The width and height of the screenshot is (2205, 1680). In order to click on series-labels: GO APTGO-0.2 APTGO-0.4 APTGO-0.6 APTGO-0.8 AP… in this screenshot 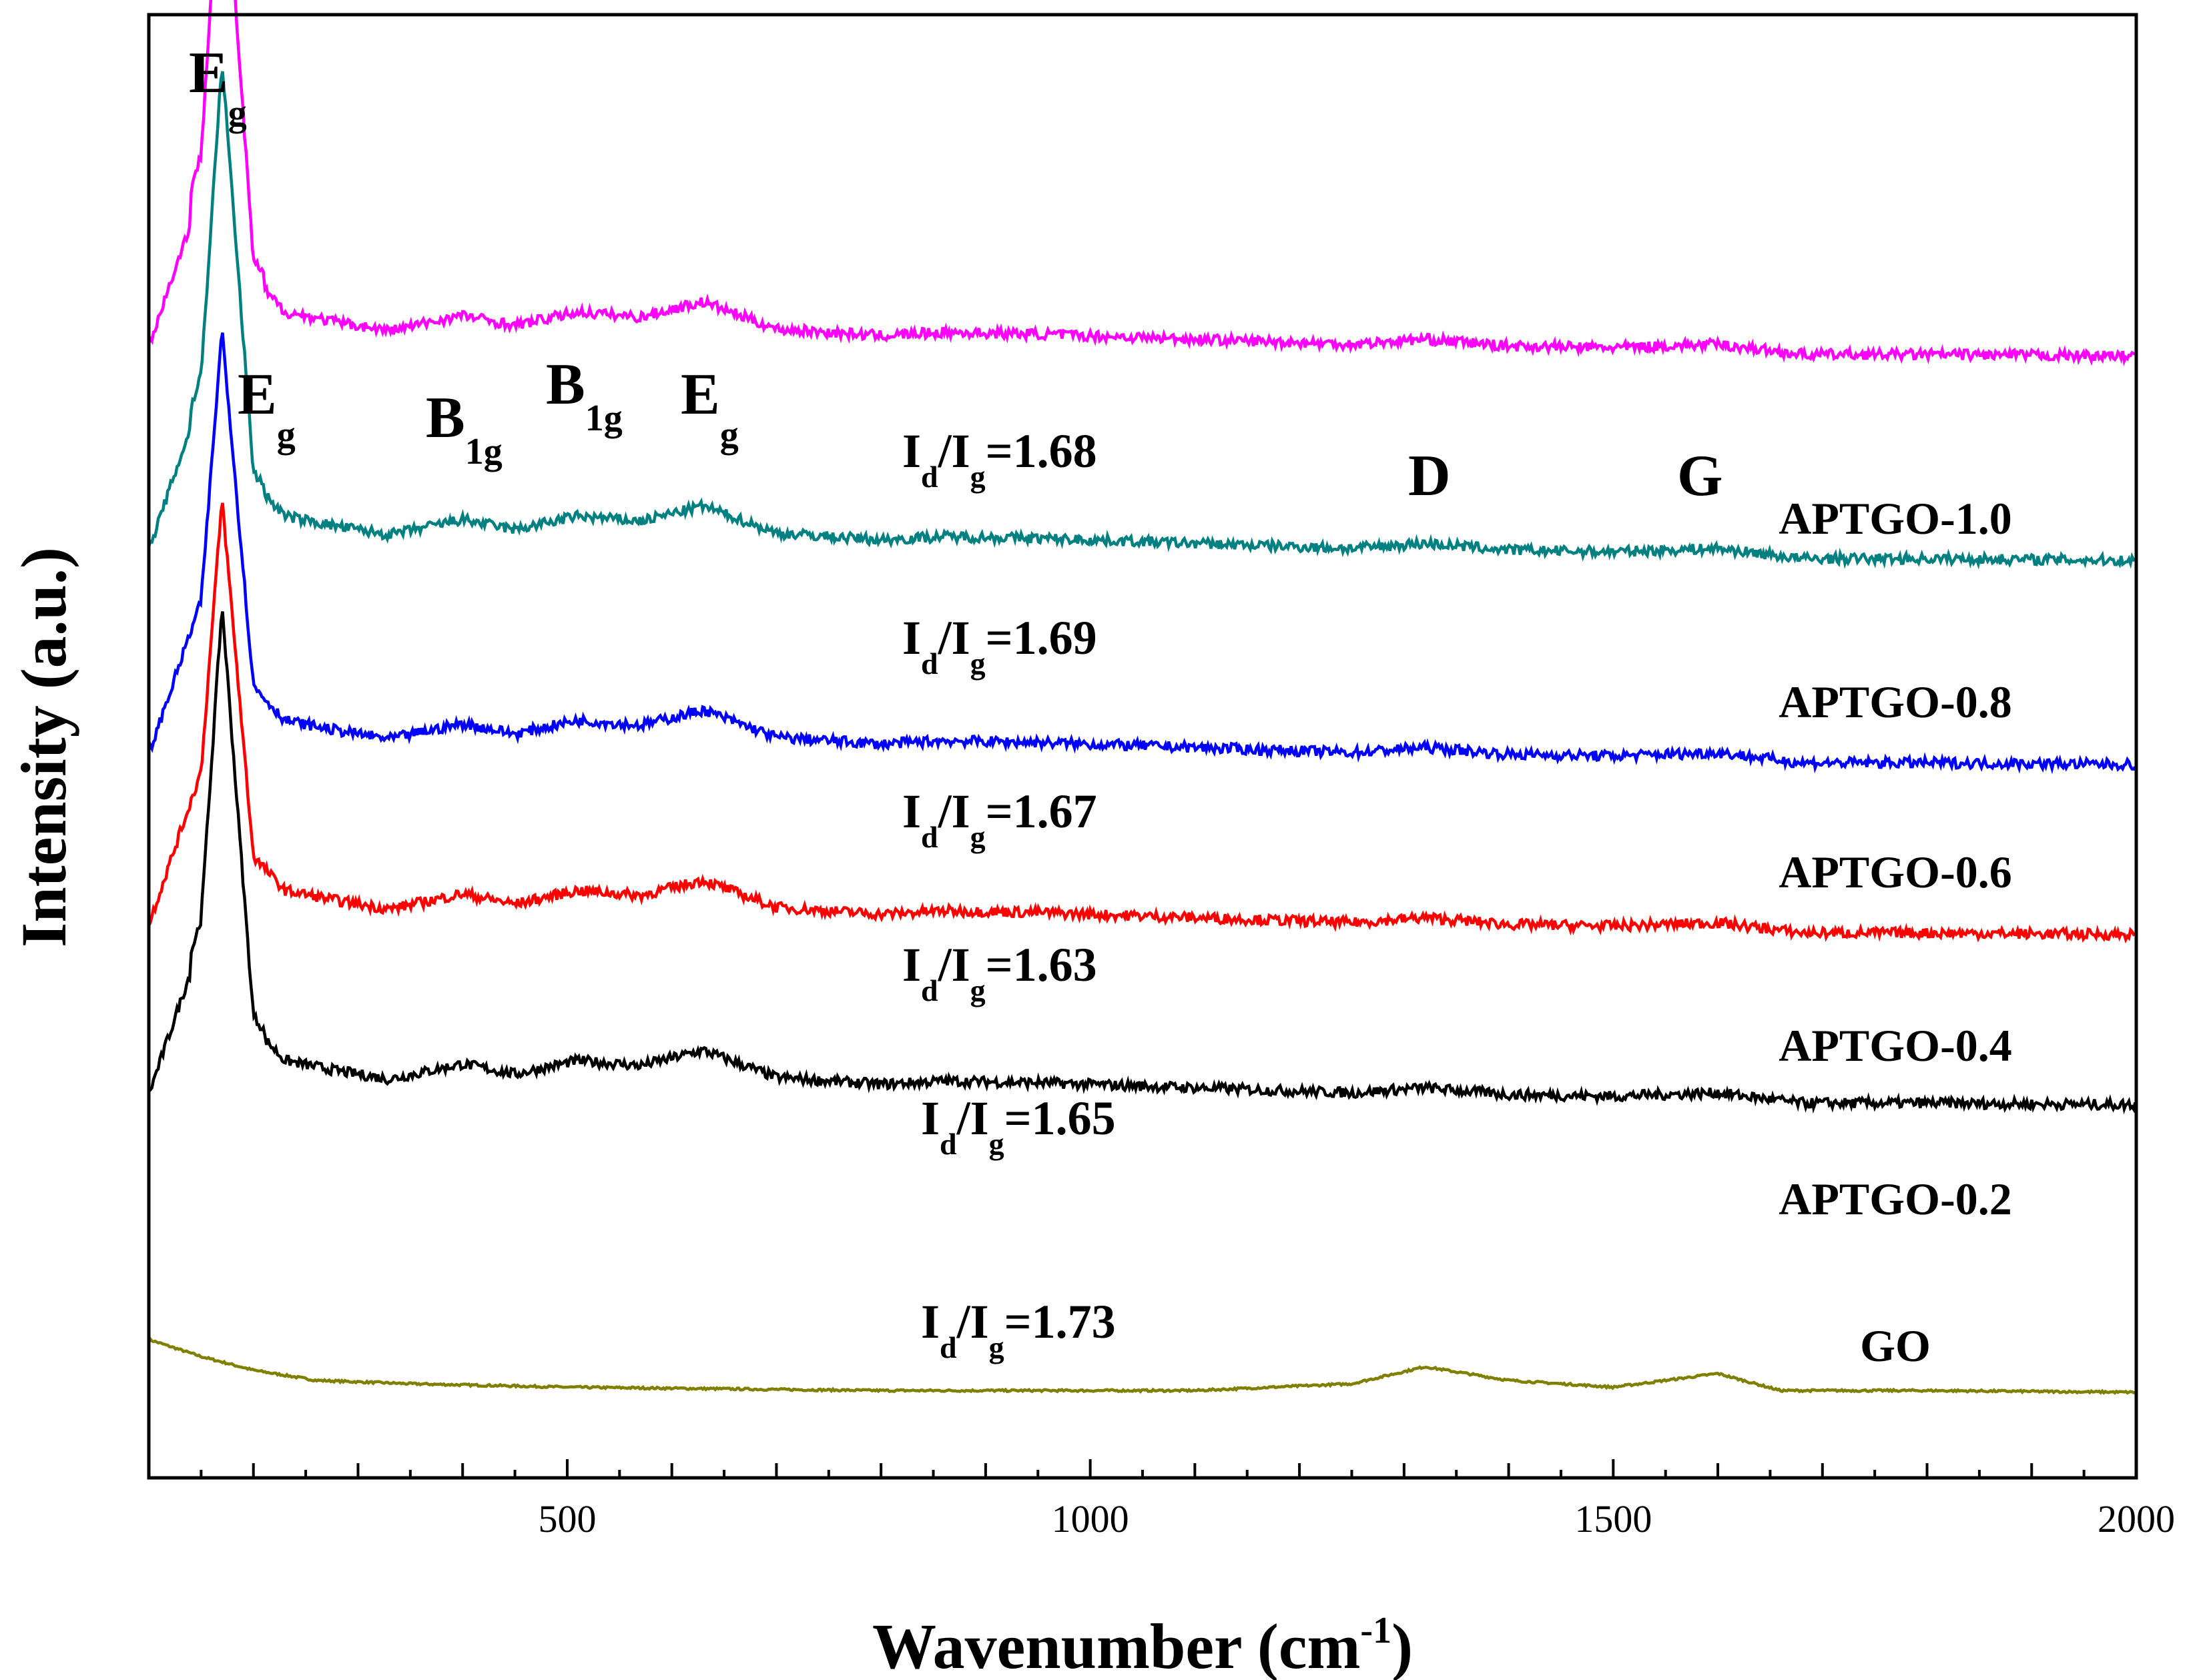, I will do `click(1895, 932)`.